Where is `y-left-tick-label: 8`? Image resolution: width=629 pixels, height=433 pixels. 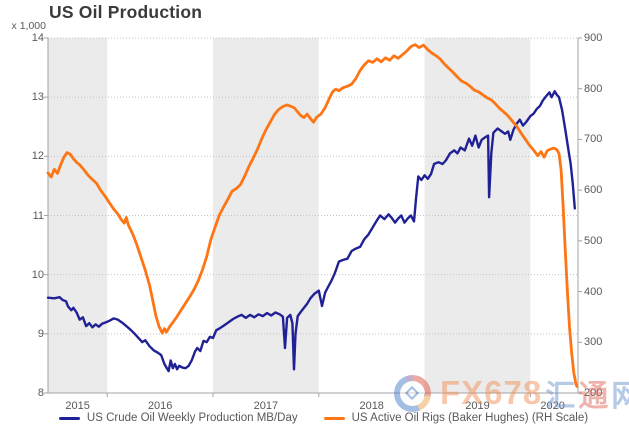
y-left-tick-label: 8 is located at coordinates (40, 393).